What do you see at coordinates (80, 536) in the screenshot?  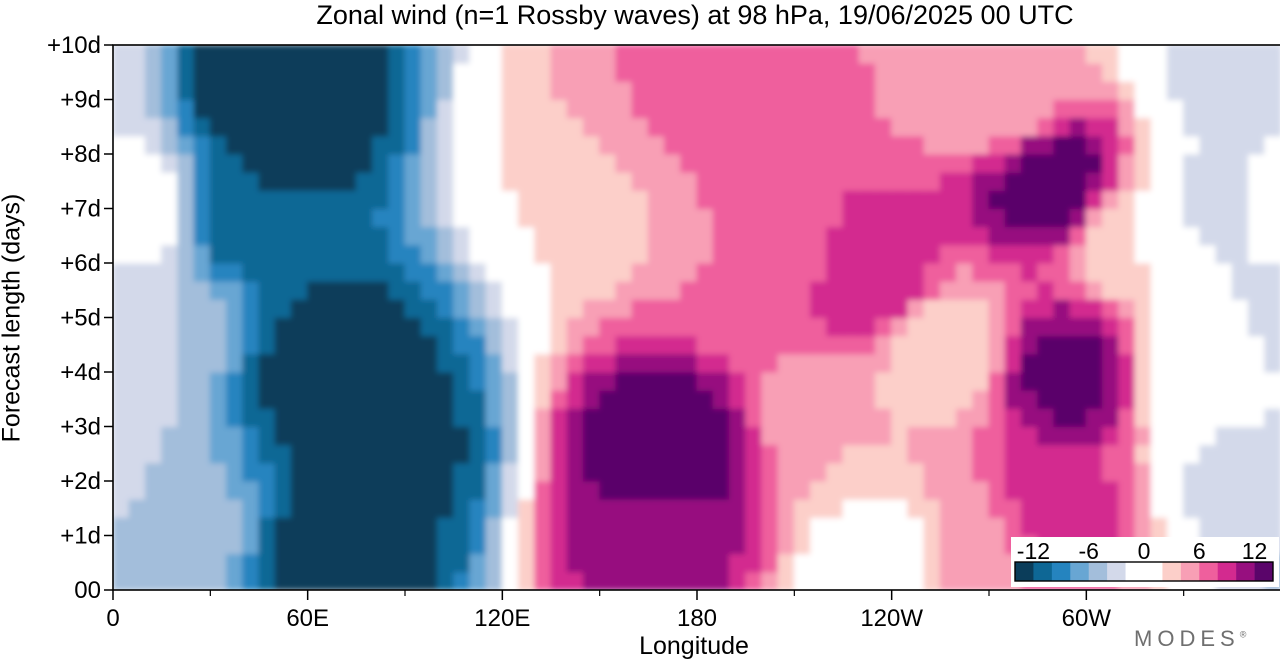 I see `y-tick-label: +1d` at bounding box center [80, 536].